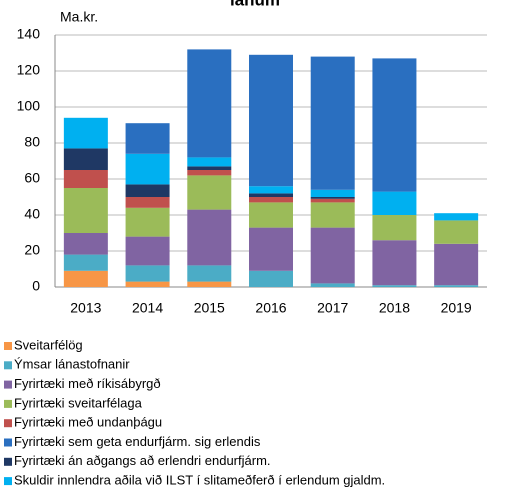 The height and width of the screenshot is (494, 508). Describe the element at coordinates (209, 308) in the screenshot. I see `x-tick-label: 2015` at that location.